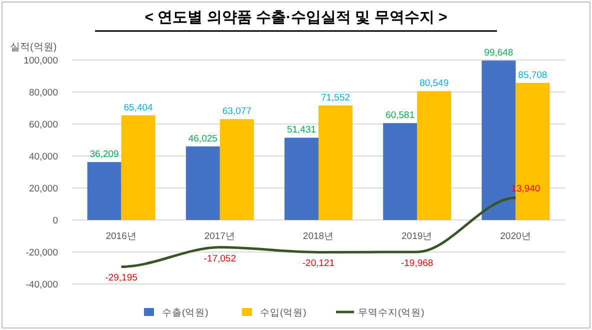 This screenshot has height=330, width=592. What do you see at coordinates (203, 138) in the screenshot?
I see `data-label: 46,025` at bounding box center [203, 138].